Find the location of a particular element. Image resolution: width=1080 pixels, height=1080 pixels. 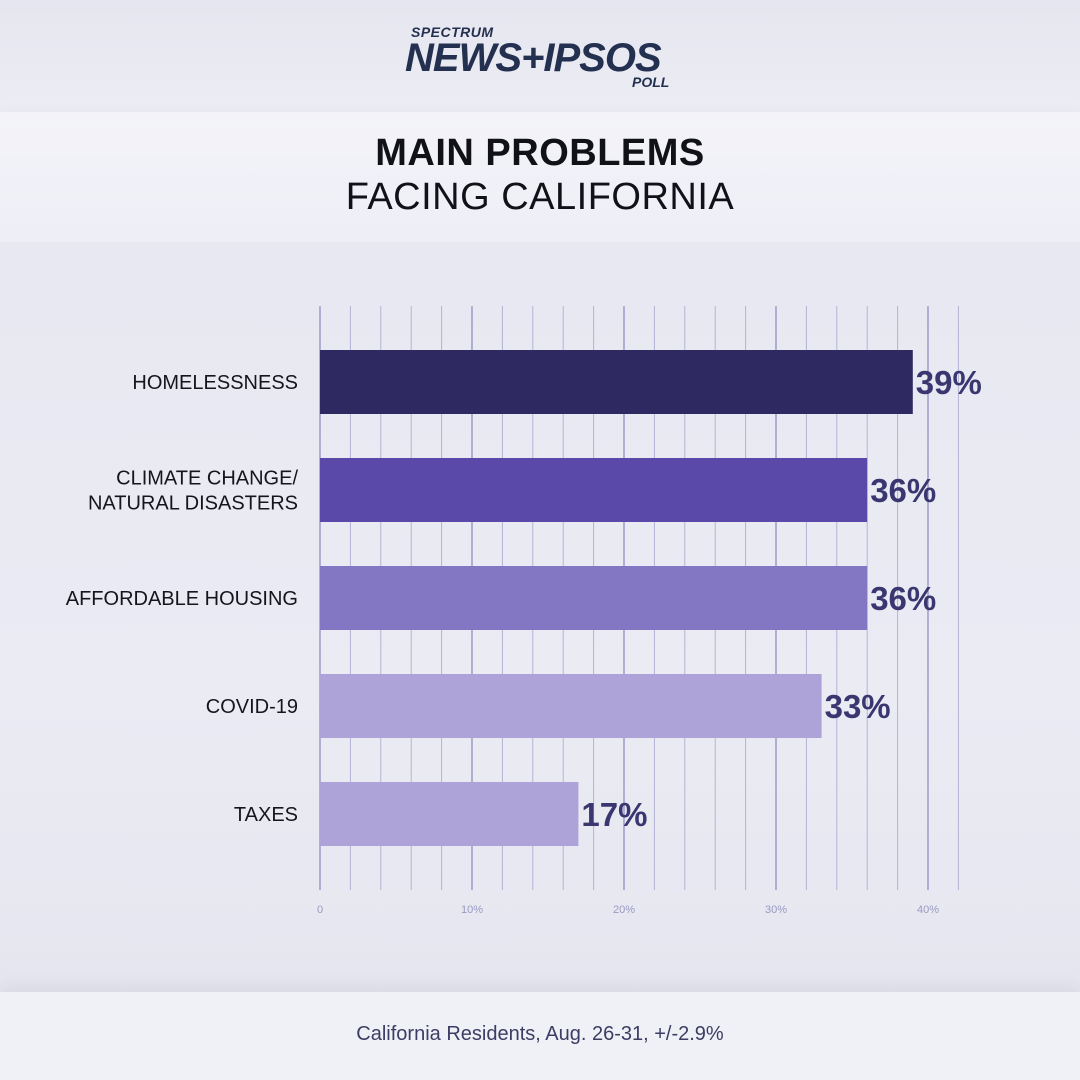

x-tick-label: 30% is located at coordinates (776, 910).